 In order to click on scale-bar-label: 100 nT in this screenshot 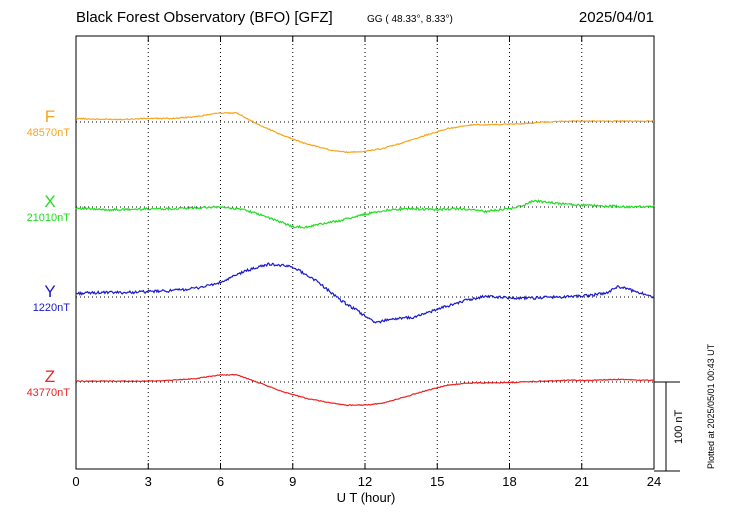, I will do `click(679, 426)`.